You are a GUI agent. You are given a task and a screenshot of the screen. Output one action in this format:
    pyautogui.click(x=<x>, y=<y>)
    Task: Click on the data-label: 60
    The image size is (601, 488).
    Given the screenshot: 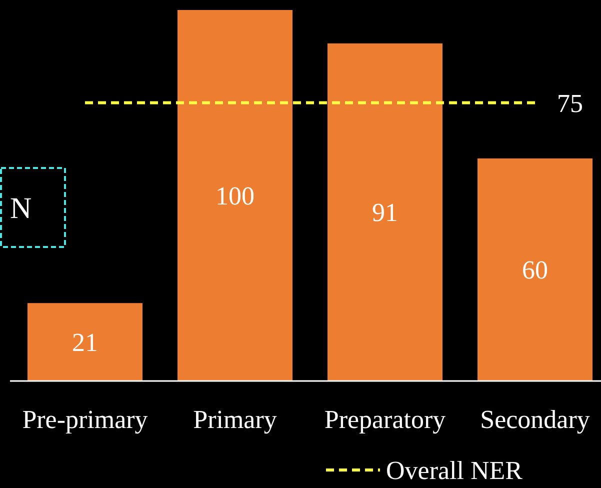 What is the action you would take?
    pyautogui.click(x=535, y=270)
    